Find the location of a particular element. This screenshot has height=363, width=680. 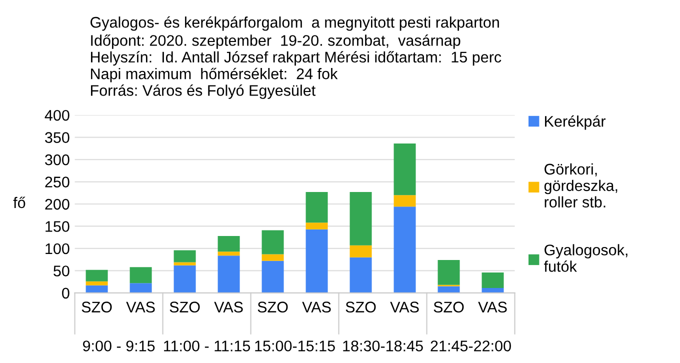

y-tick-label: 100 is located at coordinates (58, 248).